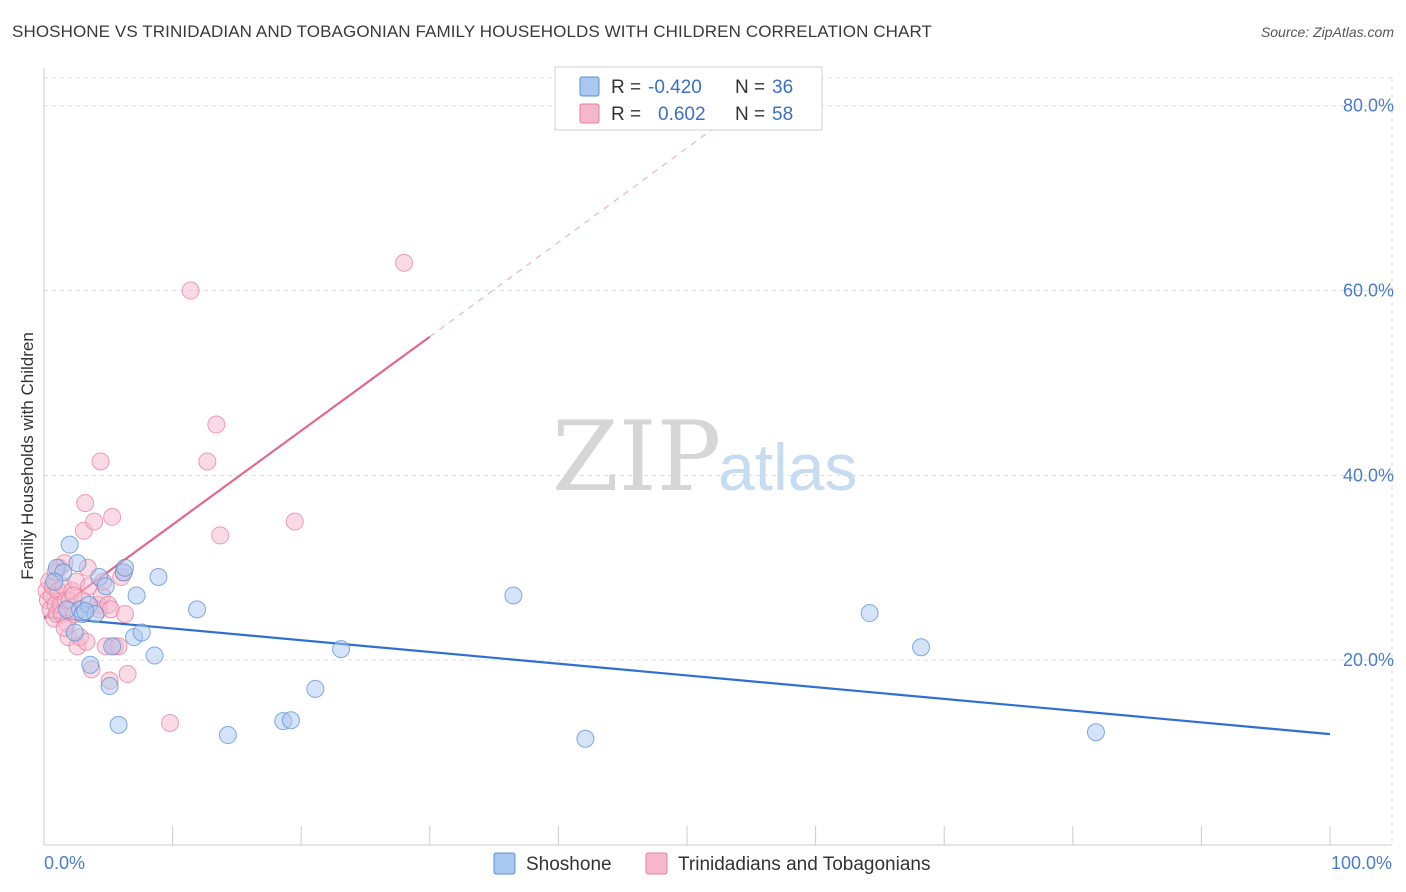 Image resolution: width=1406 pixels, height=892 pixels. Describe the element at coordinates (675, 87) in the screenshot. I see `legend-r-value-shoshone: -0.420` at that location.